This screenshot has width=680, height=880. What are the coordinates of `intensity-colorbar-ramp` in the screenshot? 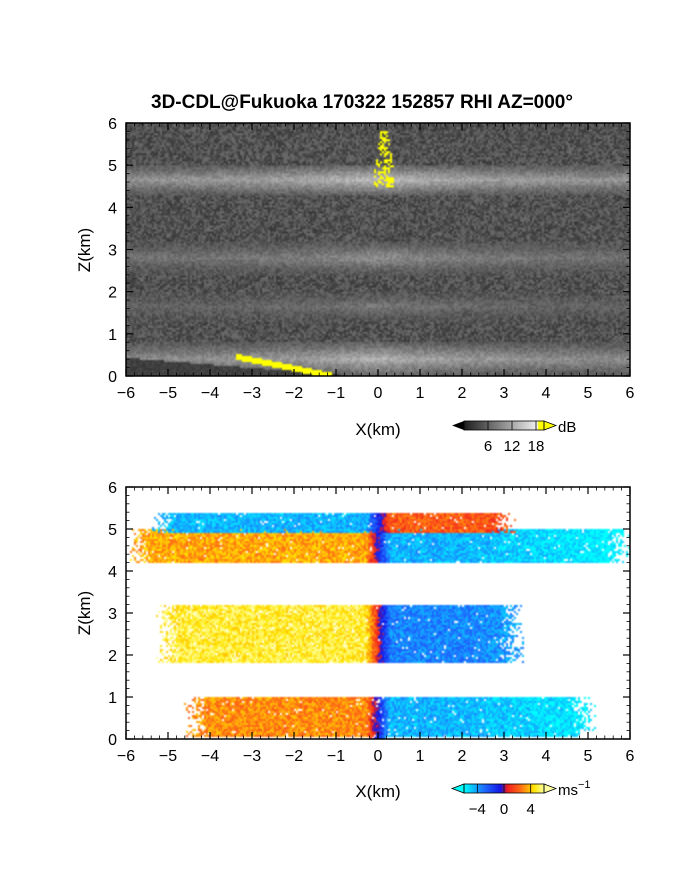 It's located at (504, 425).